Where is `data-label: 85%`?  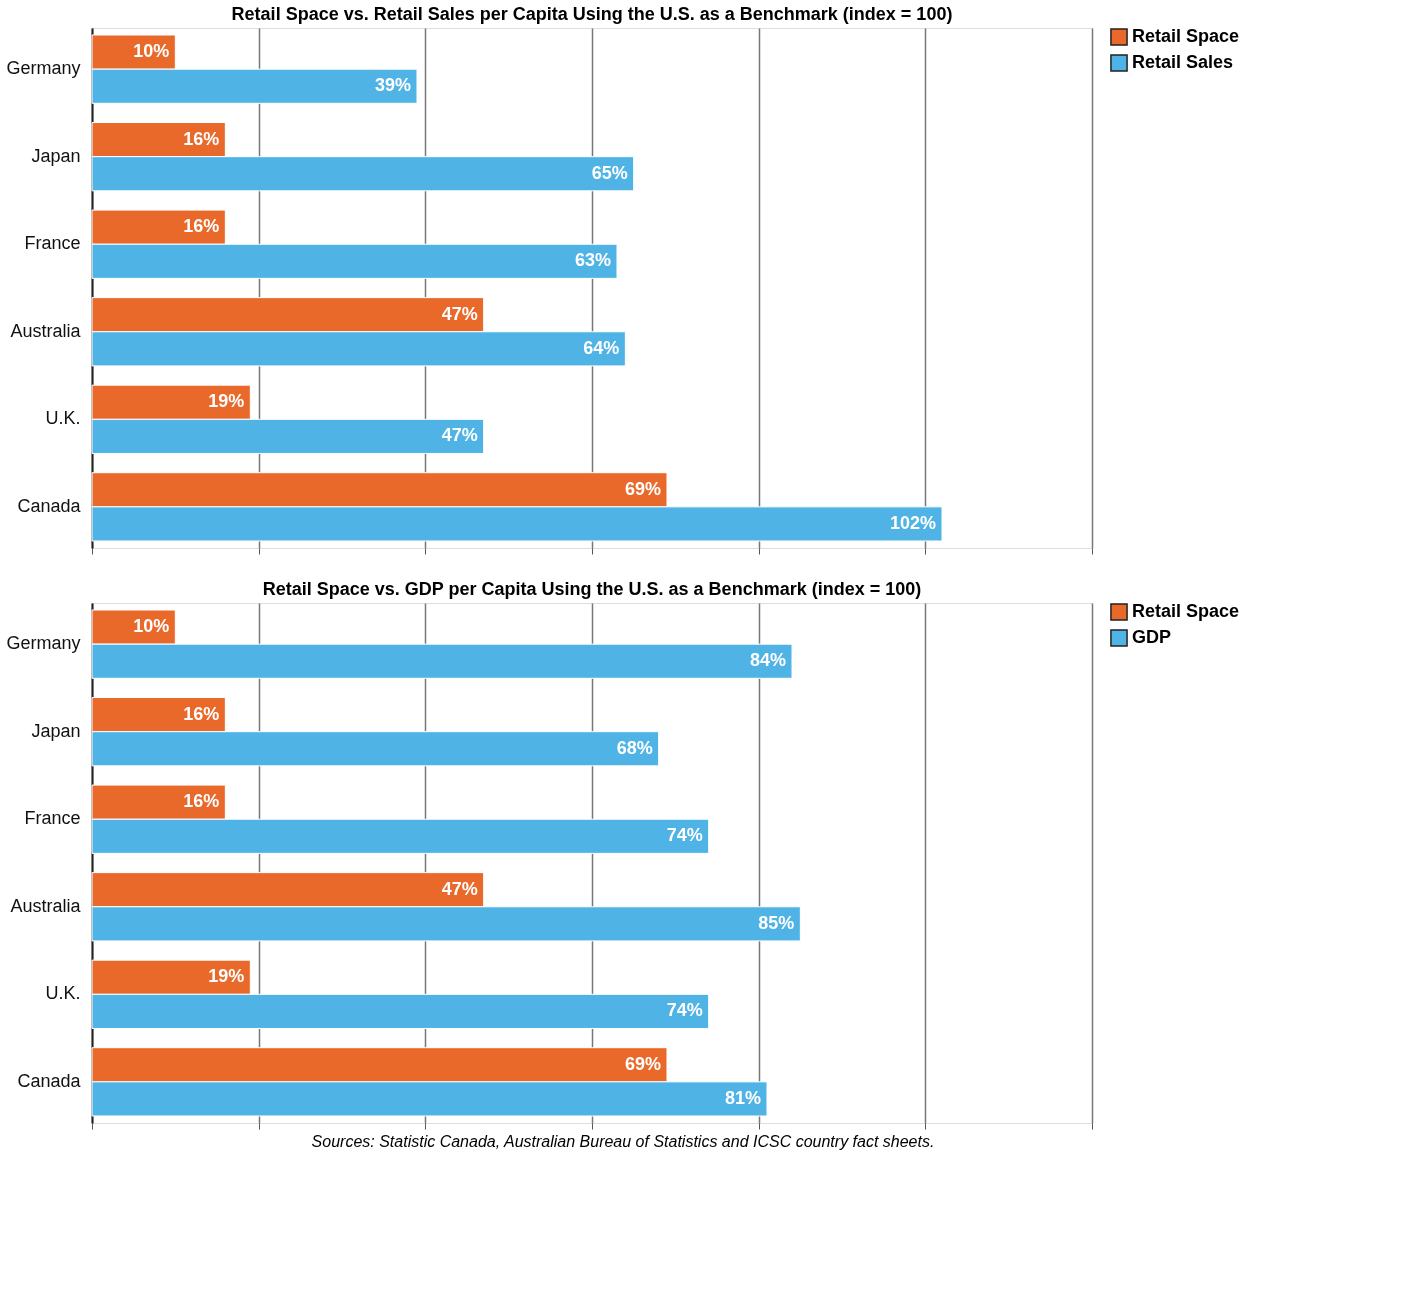
data-label: 85% is located at coordinates (776, 922).